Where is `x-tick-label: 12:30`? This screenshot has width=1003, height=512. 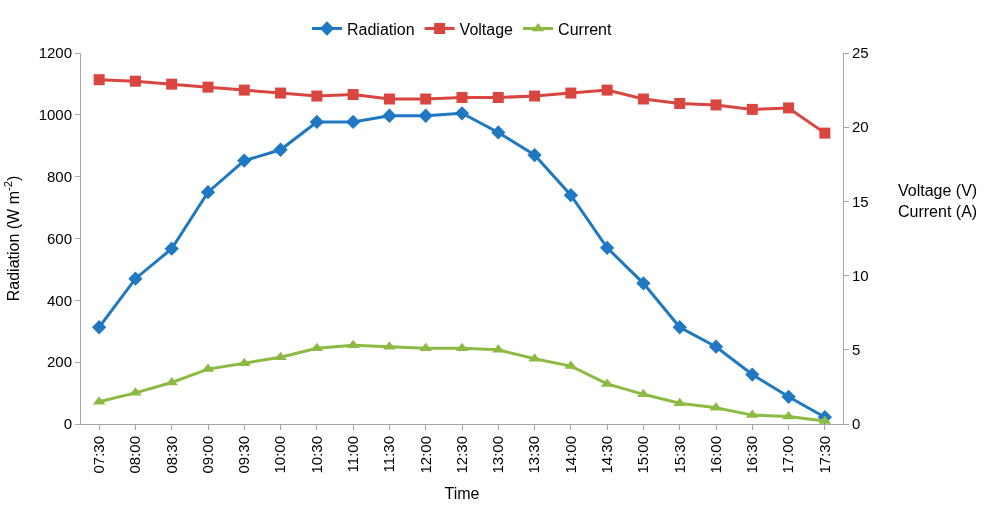
x-tick-label: 12:30 is located at coordinates (461, 455).